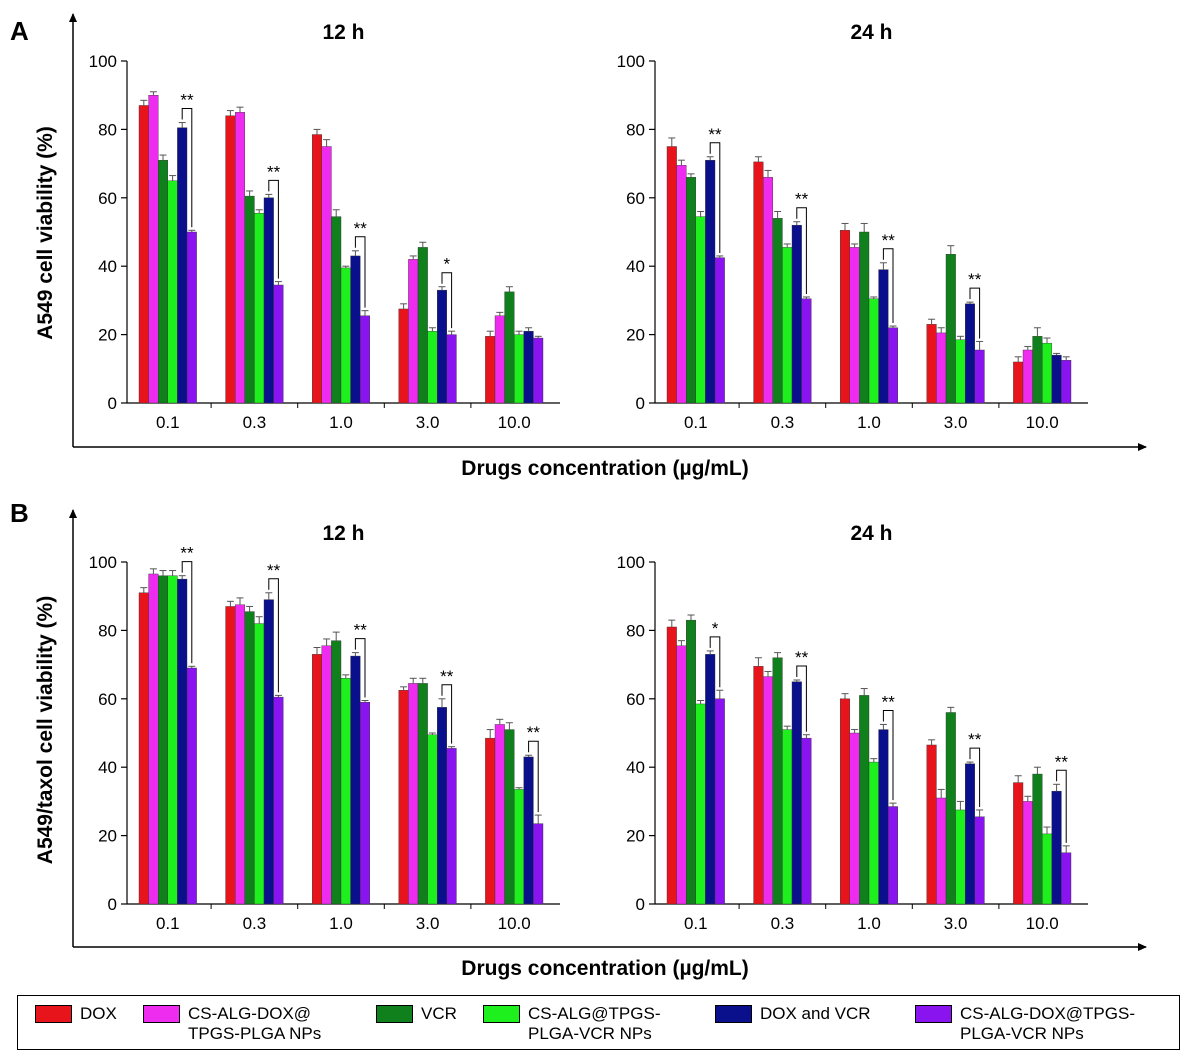 The width and height of the screenshot is (1183, 1052). What do you see at coordinates (1042, 923) in the screenshot?
I see `chart-b-24-h-x-tick-label-10-0: 10.0` at bounding box center [1042, 923].